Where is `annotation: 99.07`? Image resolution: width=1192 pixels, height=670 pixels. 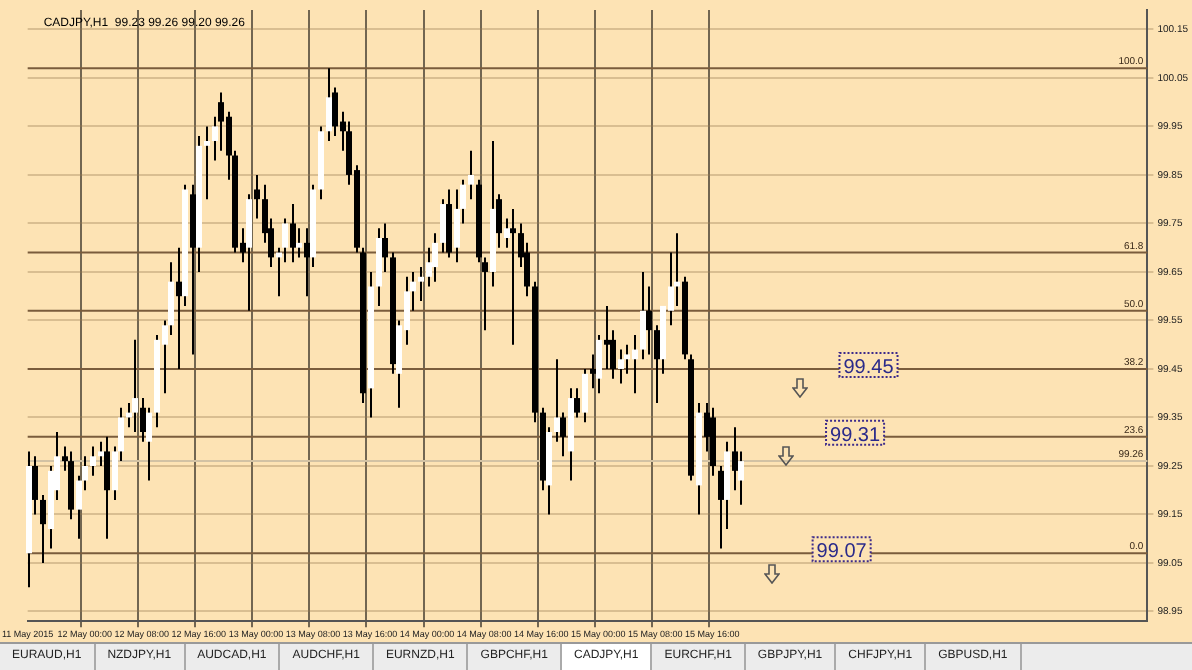 annotation: 99.07 is located at coordinates (842, 552).